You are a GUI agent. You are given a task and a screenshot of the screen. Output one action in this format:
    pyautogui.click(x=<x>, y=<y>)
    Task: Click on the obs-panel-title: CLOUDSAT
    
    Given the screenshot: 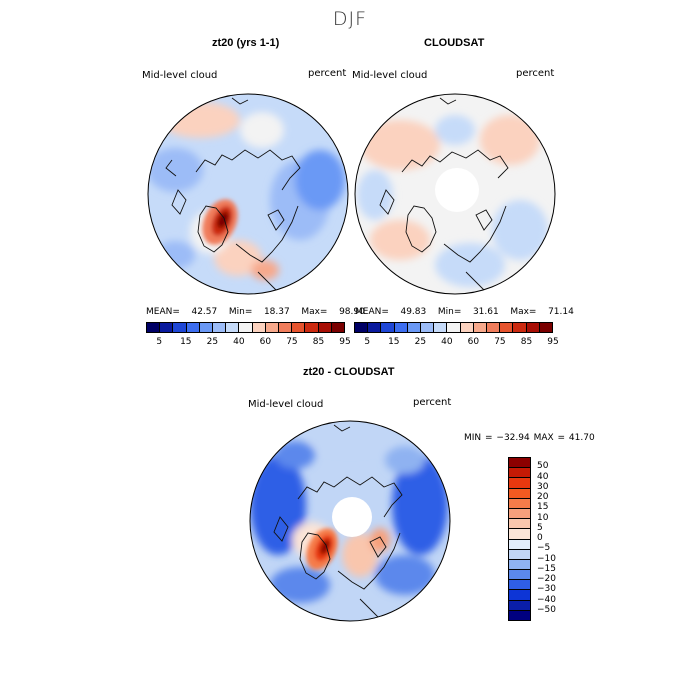 What is the action you would take?
    pyautogui.click(x=454, y=43)
    